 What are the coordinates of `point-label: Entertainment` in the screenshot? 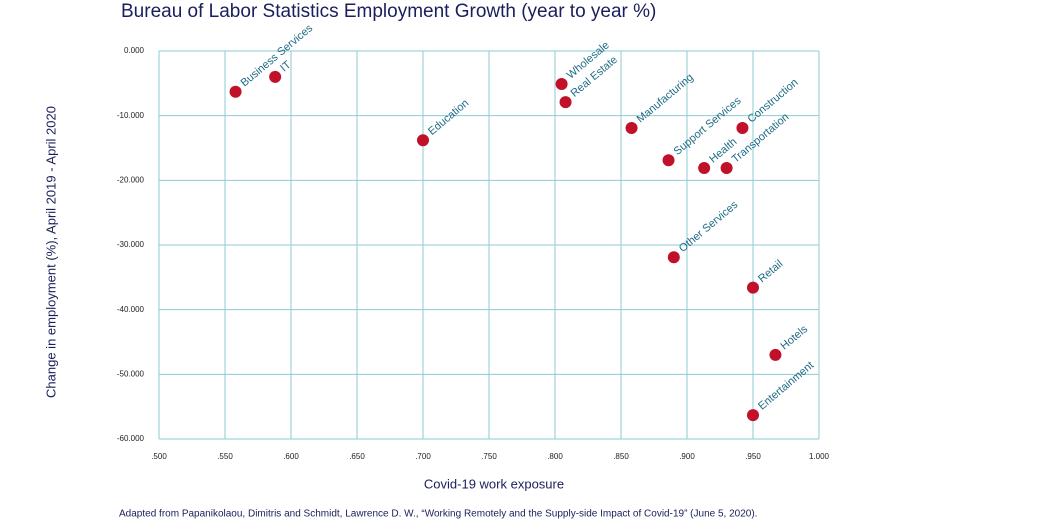 It's located at (786, 385).